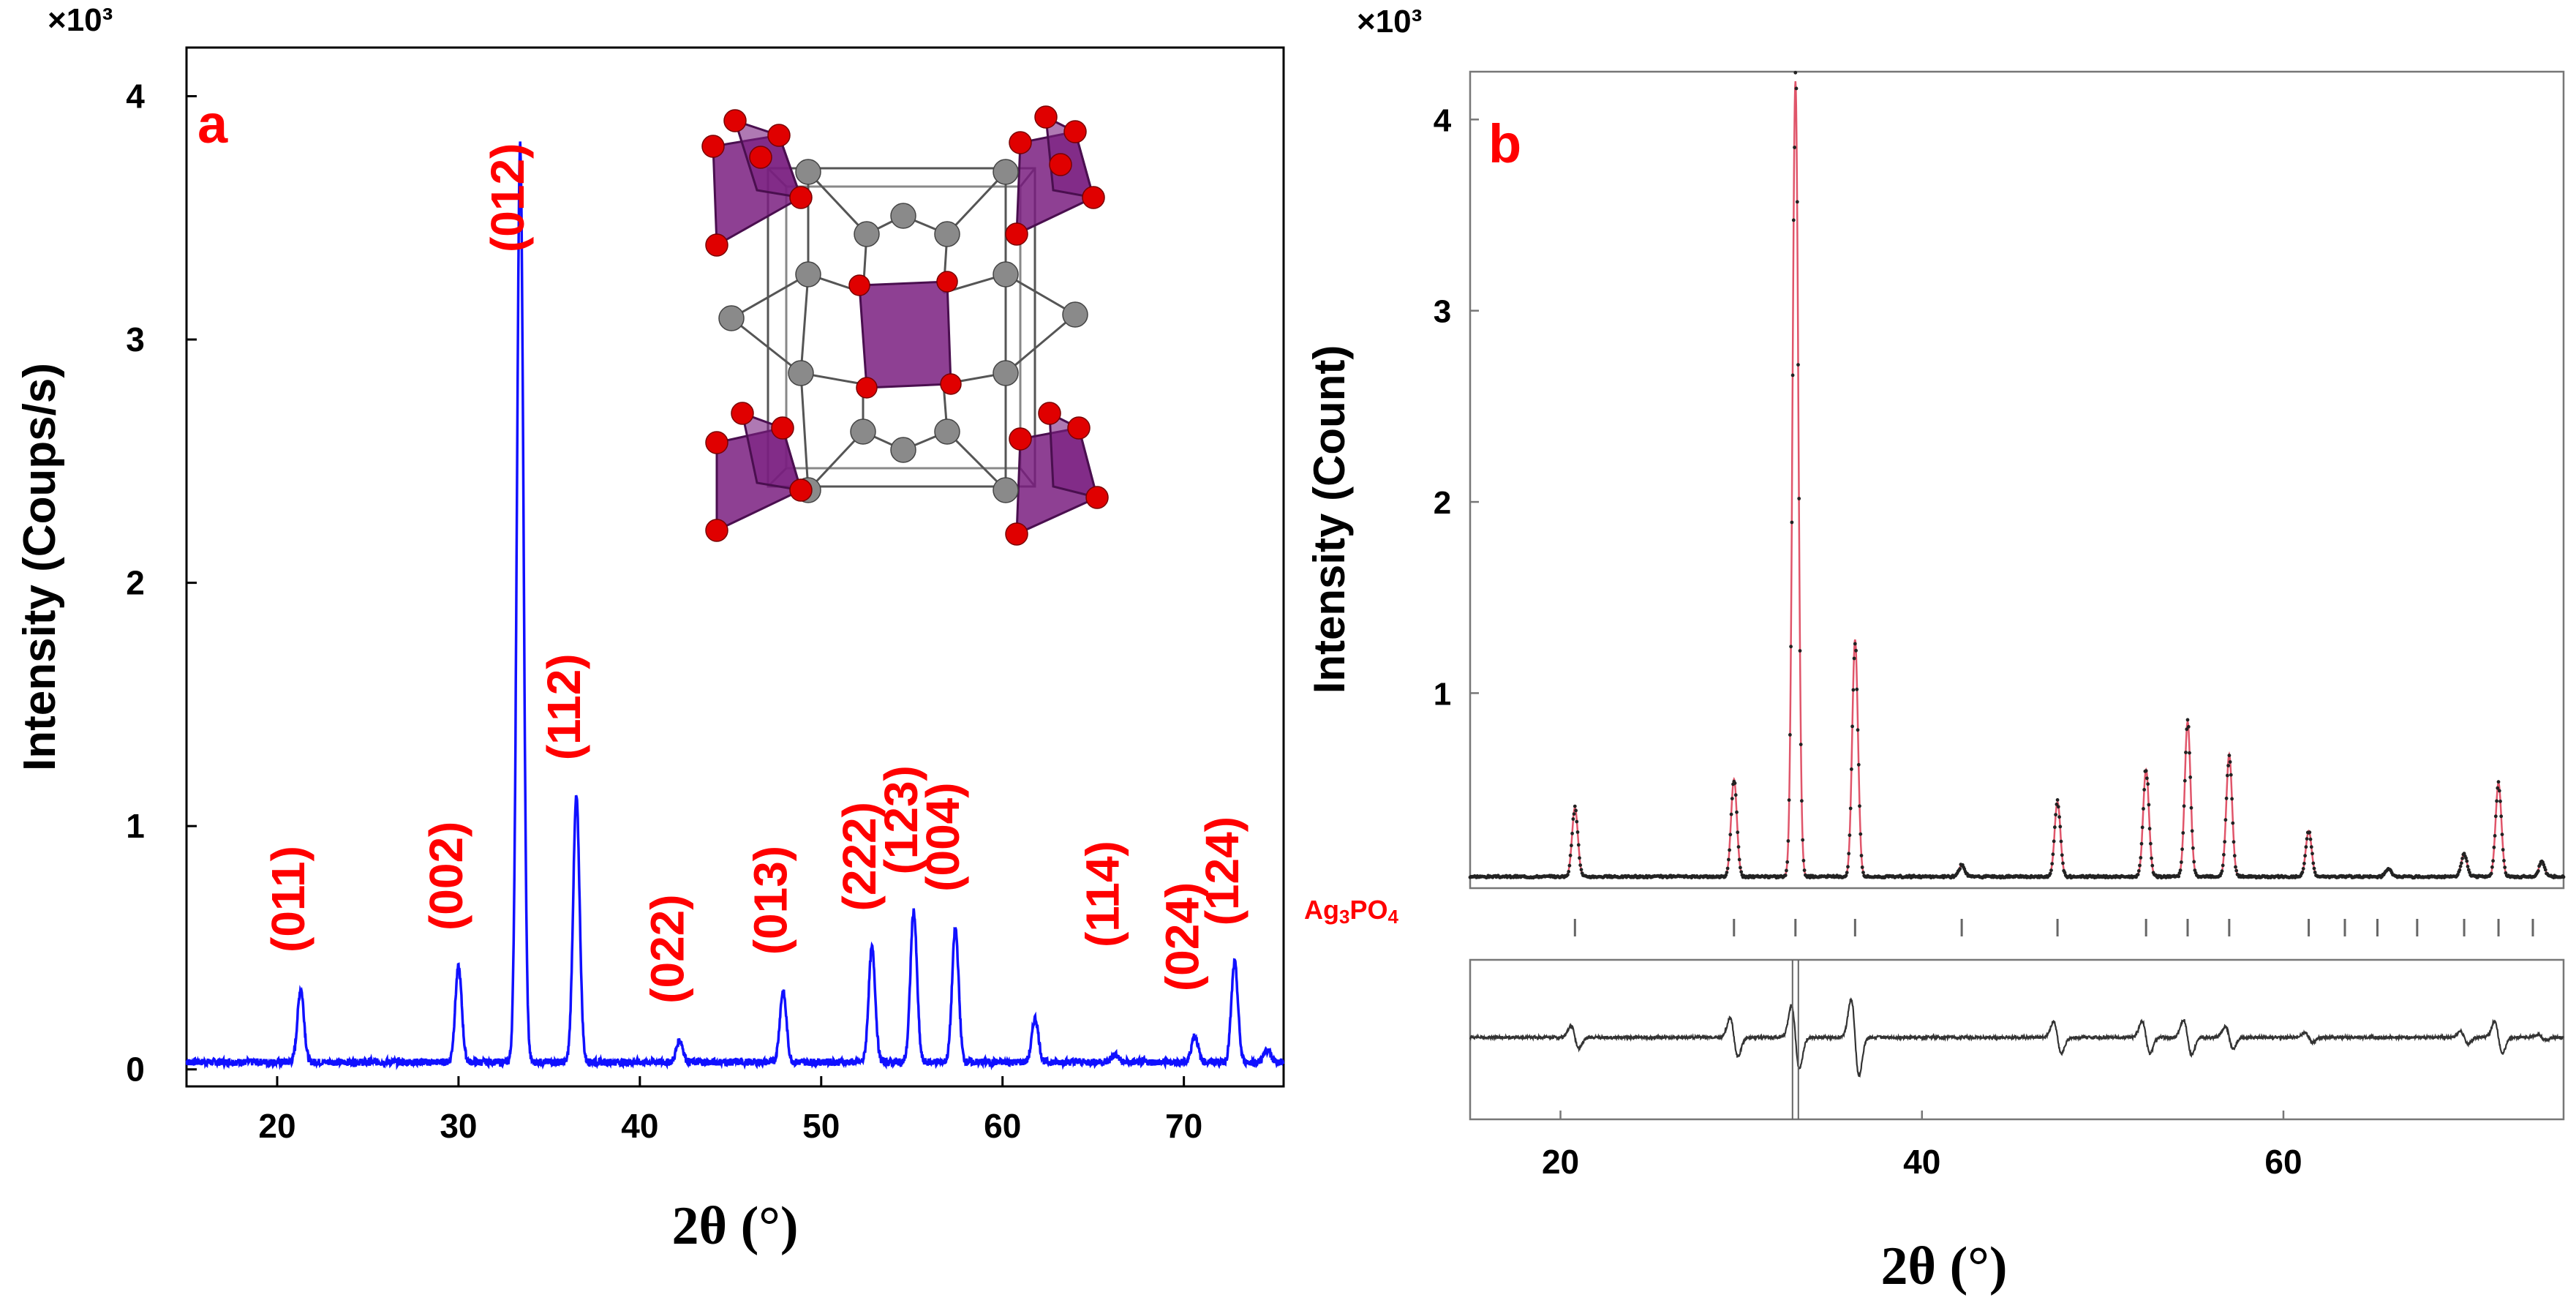 This screenshot has width=2576, height=1311. Describe the element at coordinates (1442, 503) in the screenshot. I see `panel-b-y-tick-label: 2` at that location.